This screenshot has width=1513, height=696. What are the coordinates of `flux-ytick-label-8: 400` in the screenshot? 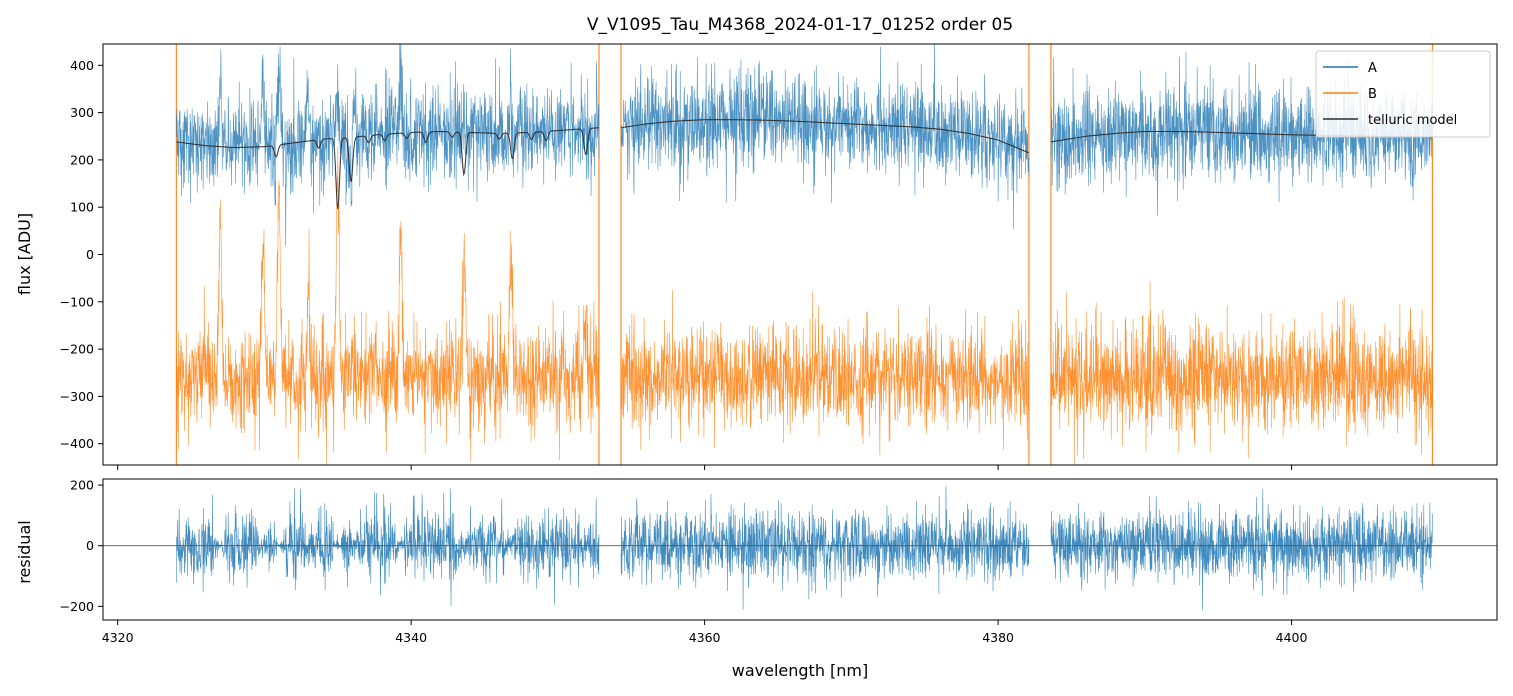 It's located at (82, 65).